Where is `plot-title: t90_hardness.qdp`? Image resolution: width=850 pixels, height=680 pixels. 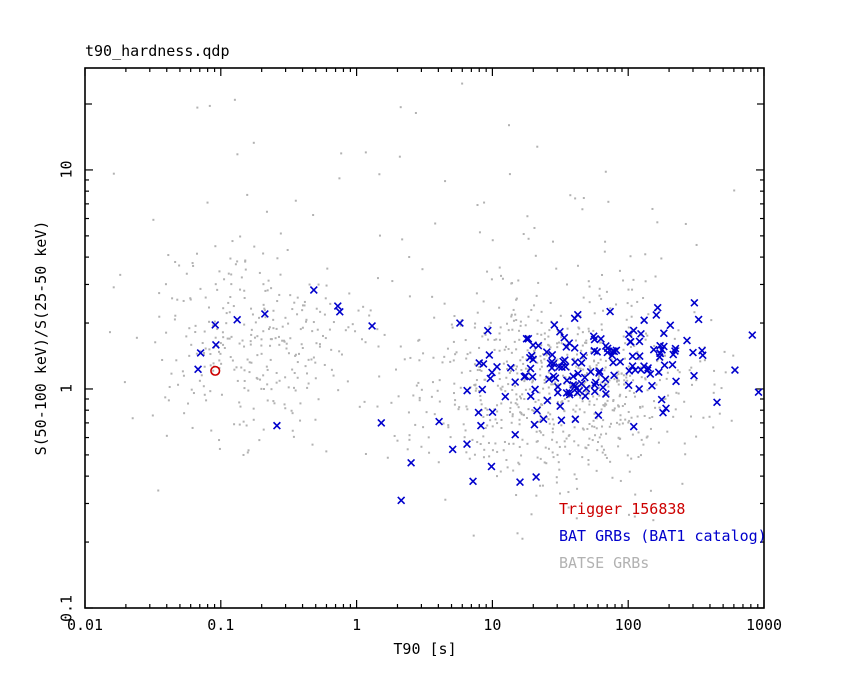 plot-title: t90_hardness.qdp is located at coordinates (157, 51).